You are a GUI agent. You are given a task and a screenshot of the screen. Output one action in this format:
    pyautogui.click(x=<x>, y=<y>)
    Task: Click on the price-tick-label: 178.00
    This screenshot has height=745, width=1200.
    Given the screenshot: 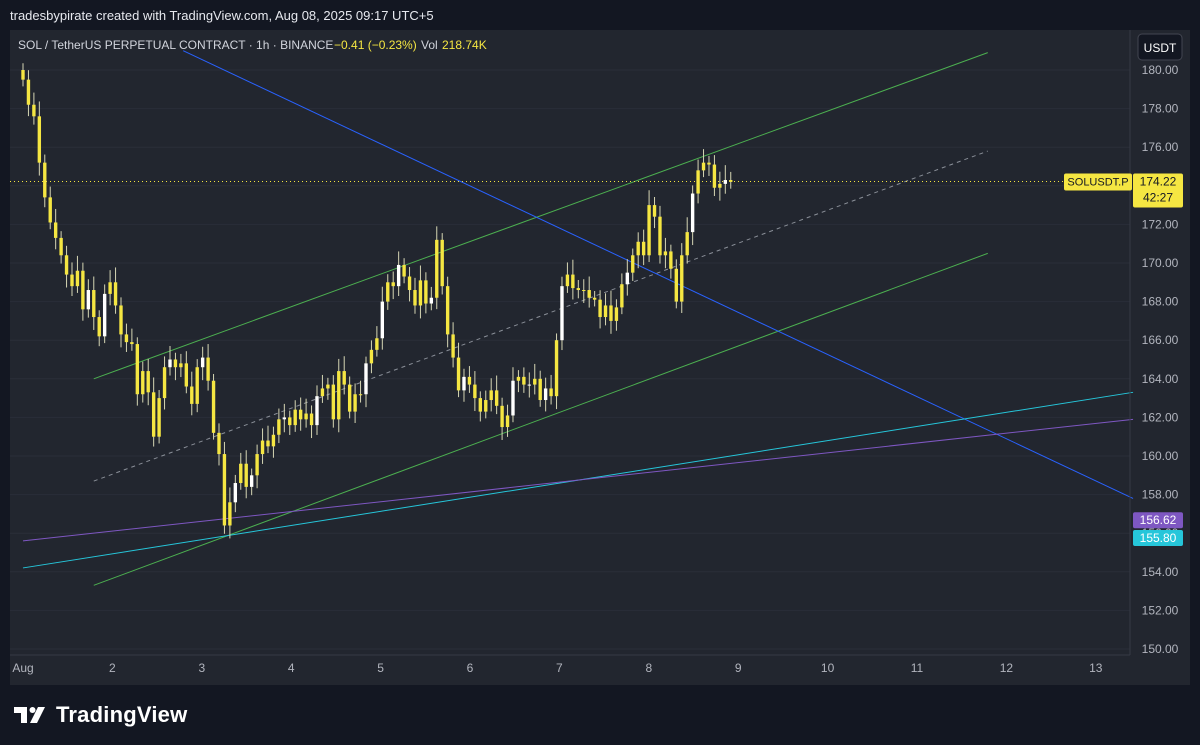 What is the action you would take?
    pyautogui.click(x=1160, y=109)
    